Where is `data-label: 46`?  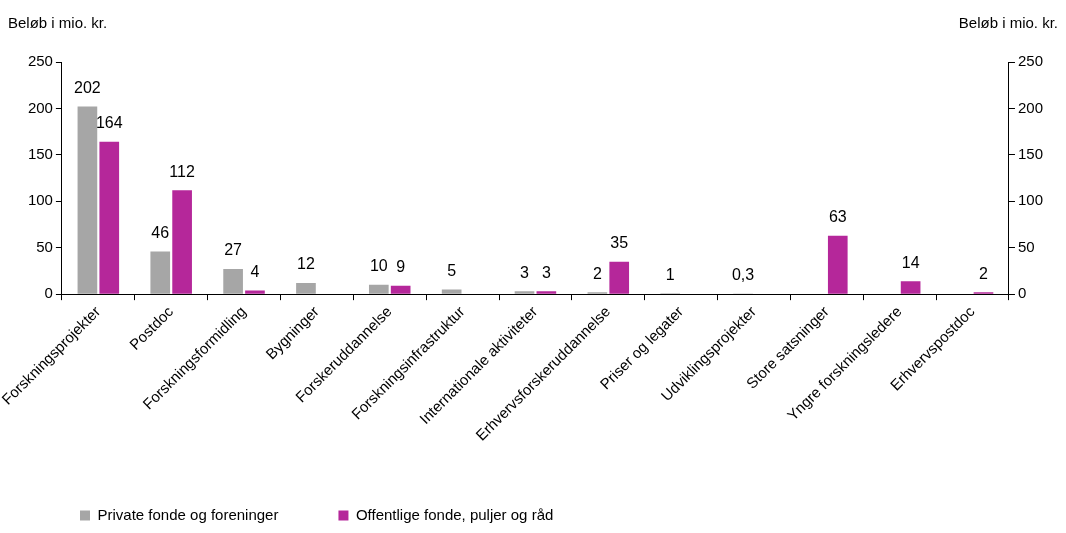
data-label: 46 is located at coordinates (160, 232).